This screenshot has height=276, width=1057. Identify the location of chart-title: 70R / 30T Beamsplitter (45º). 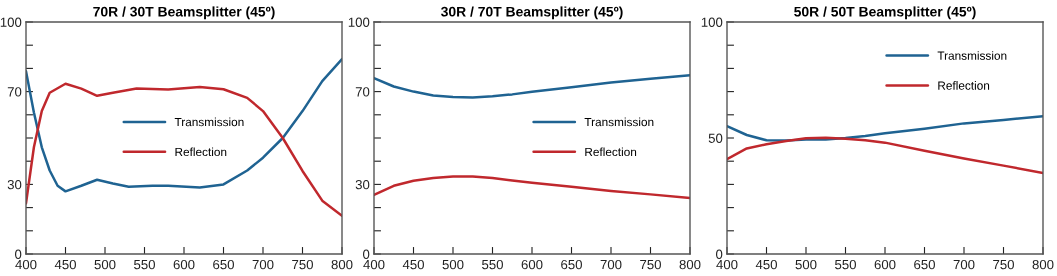
(184, 13).